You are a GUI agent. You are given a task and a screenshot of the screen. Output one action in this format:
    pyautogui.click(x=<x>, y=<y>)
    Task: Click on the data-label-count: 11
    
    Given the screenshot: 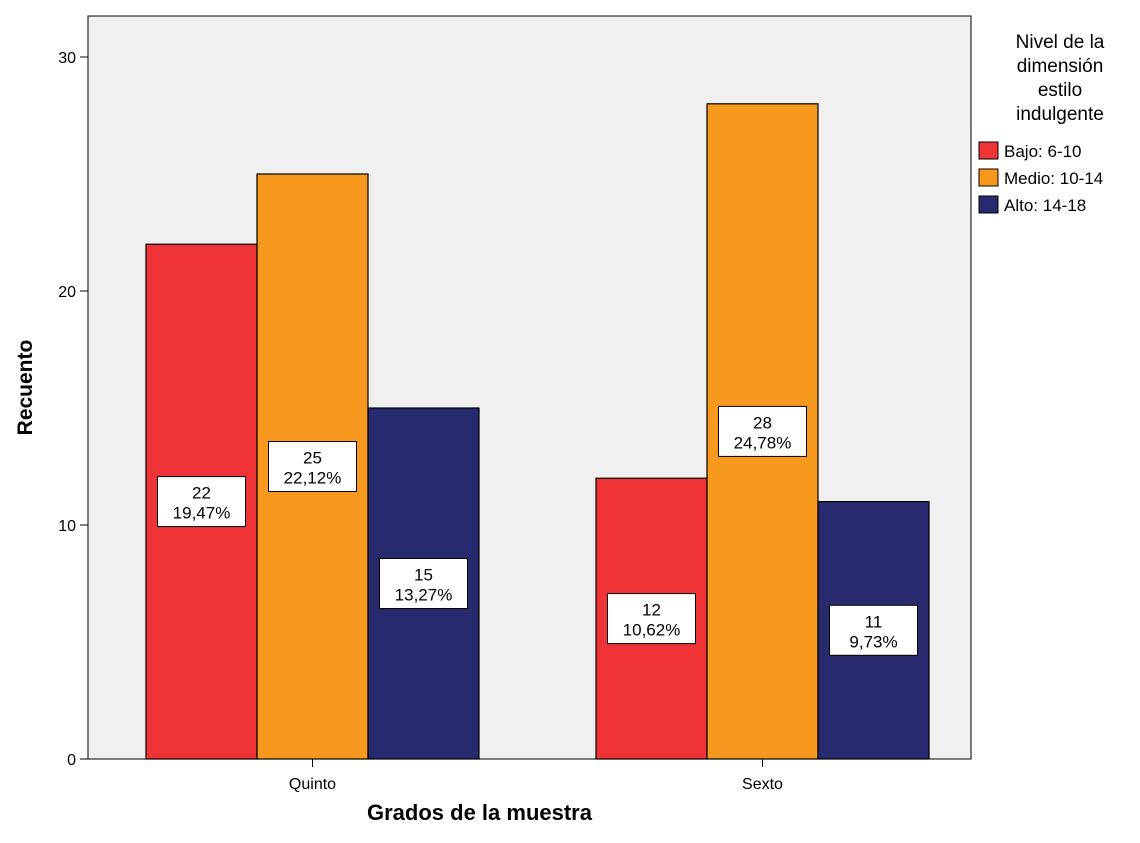 What is the action you would take?
    pyautogui.click(x=874, y=621)
    